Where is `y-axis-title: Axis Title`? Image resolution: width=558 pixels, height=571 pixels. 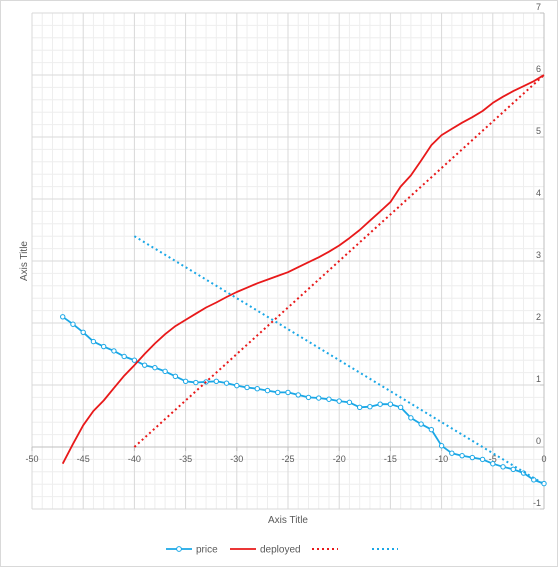 y-axis-title: Axis Title is located at coordinates (24, 261).